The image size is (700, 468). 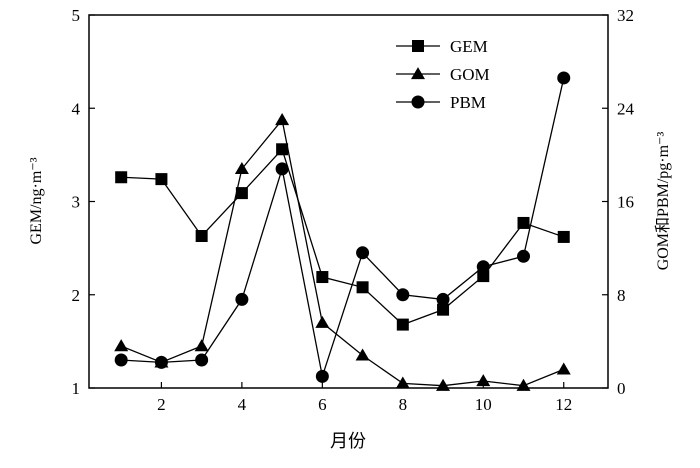 What do you see at coordinates (663, 201) in the screenshot?
I see `right-y-axis-title: GOM和PBM/pg·m⁻³` at bounding box center [663, 201].